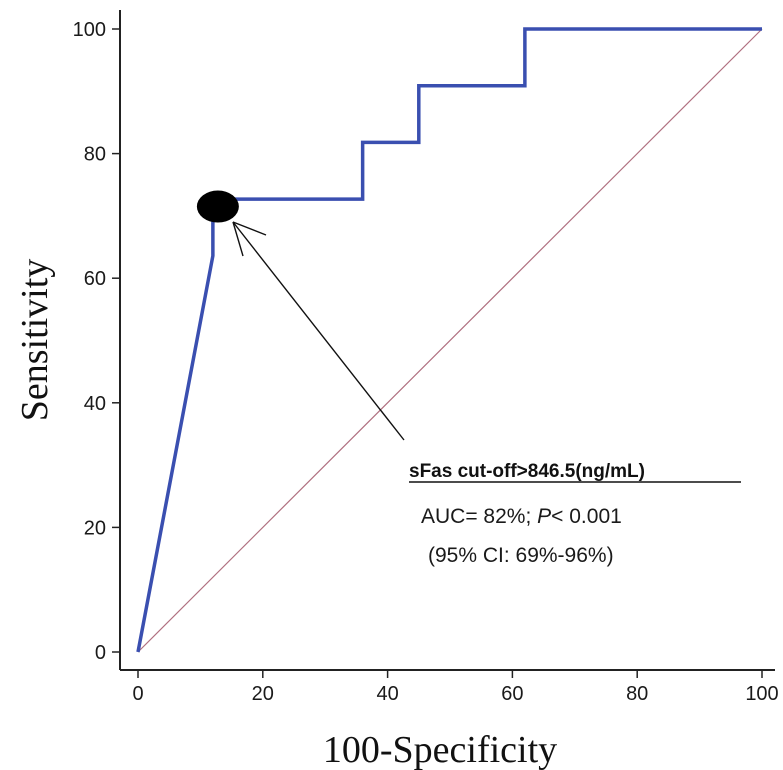  What do you see at coordinates (512, 694) in the screenshot?
I see `x-tick-label: 60` at bounding box center [512, 694].